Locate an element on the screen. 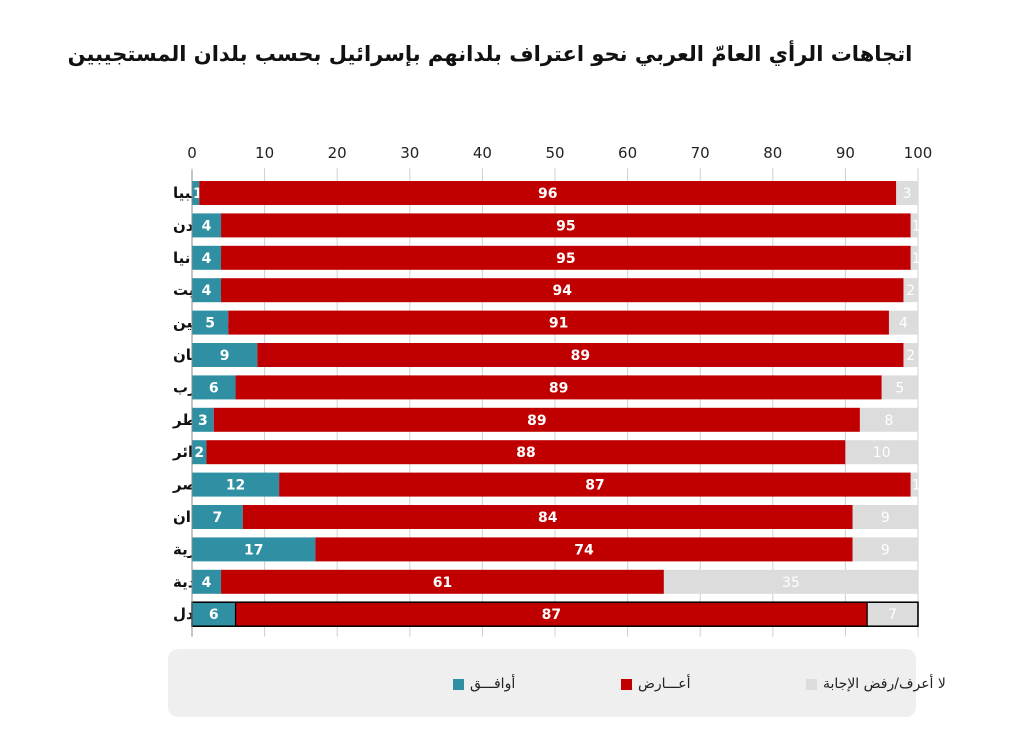 The height and width of the screenshot is (730, 1014). data-label: 88 is located at coordinates (525, 453).